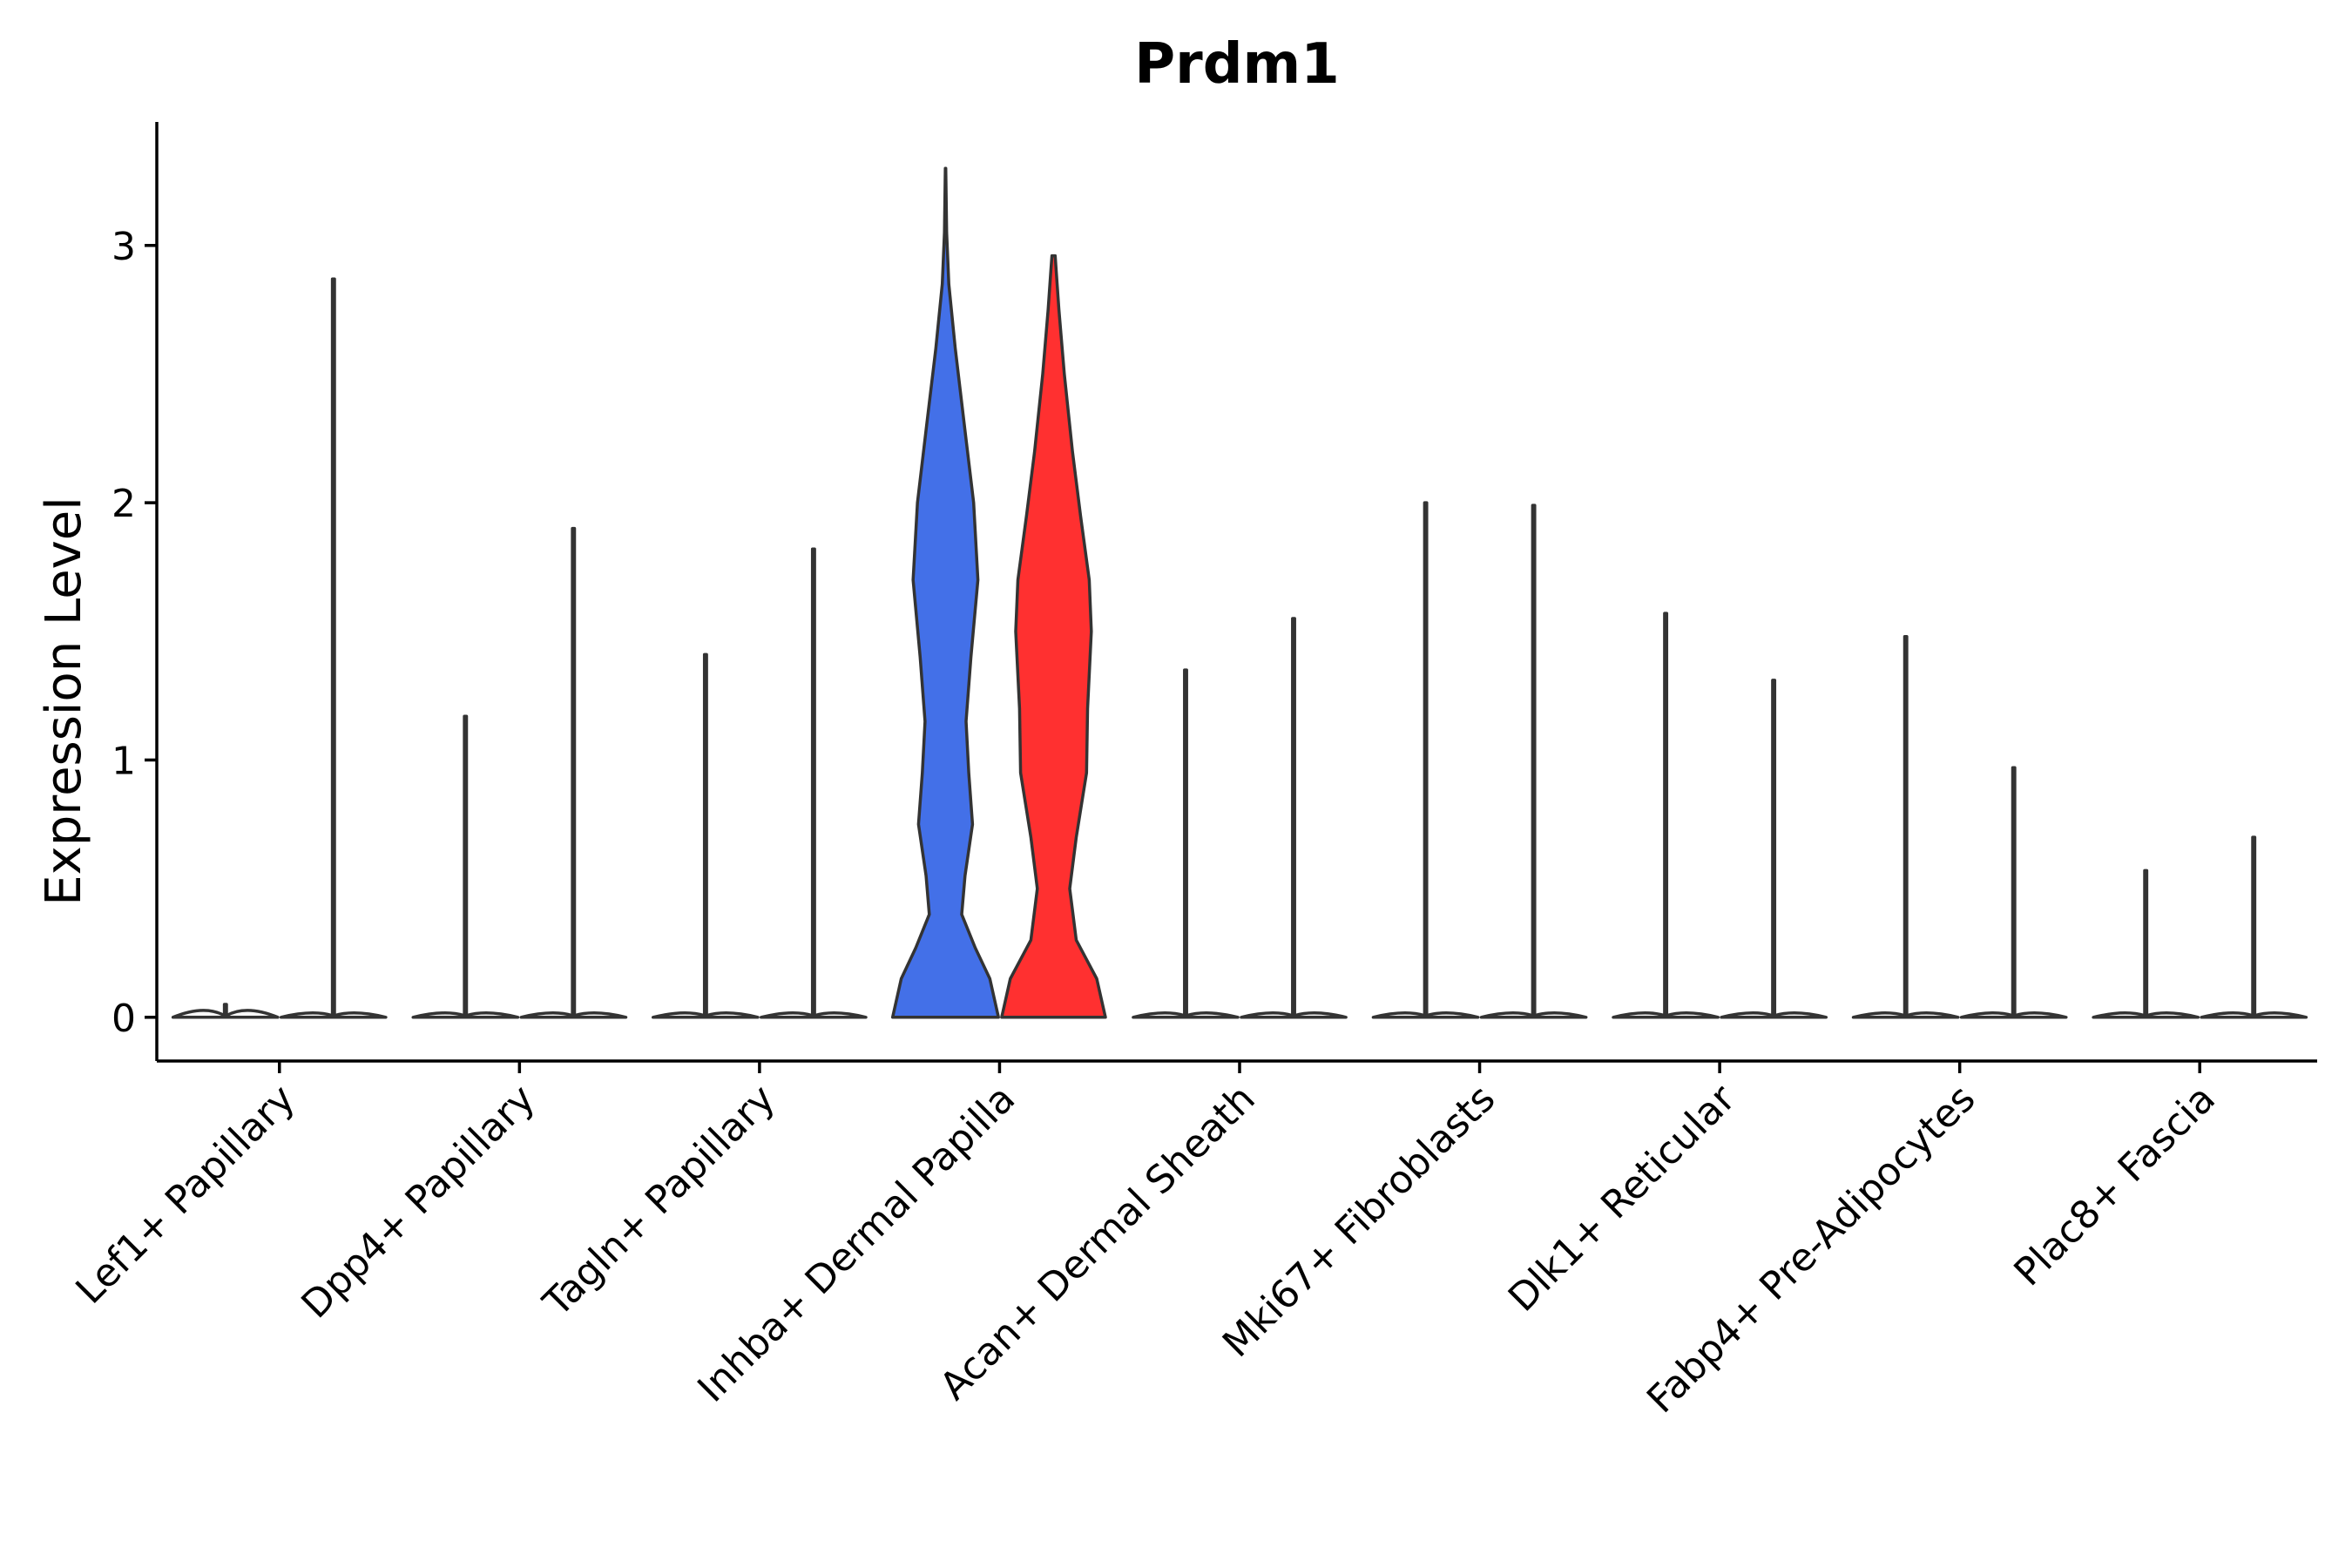 This screenshot has width=2352, height=1568. I want to click on x-category-label: Plac8+ Fascia, so click(2114, 1186).